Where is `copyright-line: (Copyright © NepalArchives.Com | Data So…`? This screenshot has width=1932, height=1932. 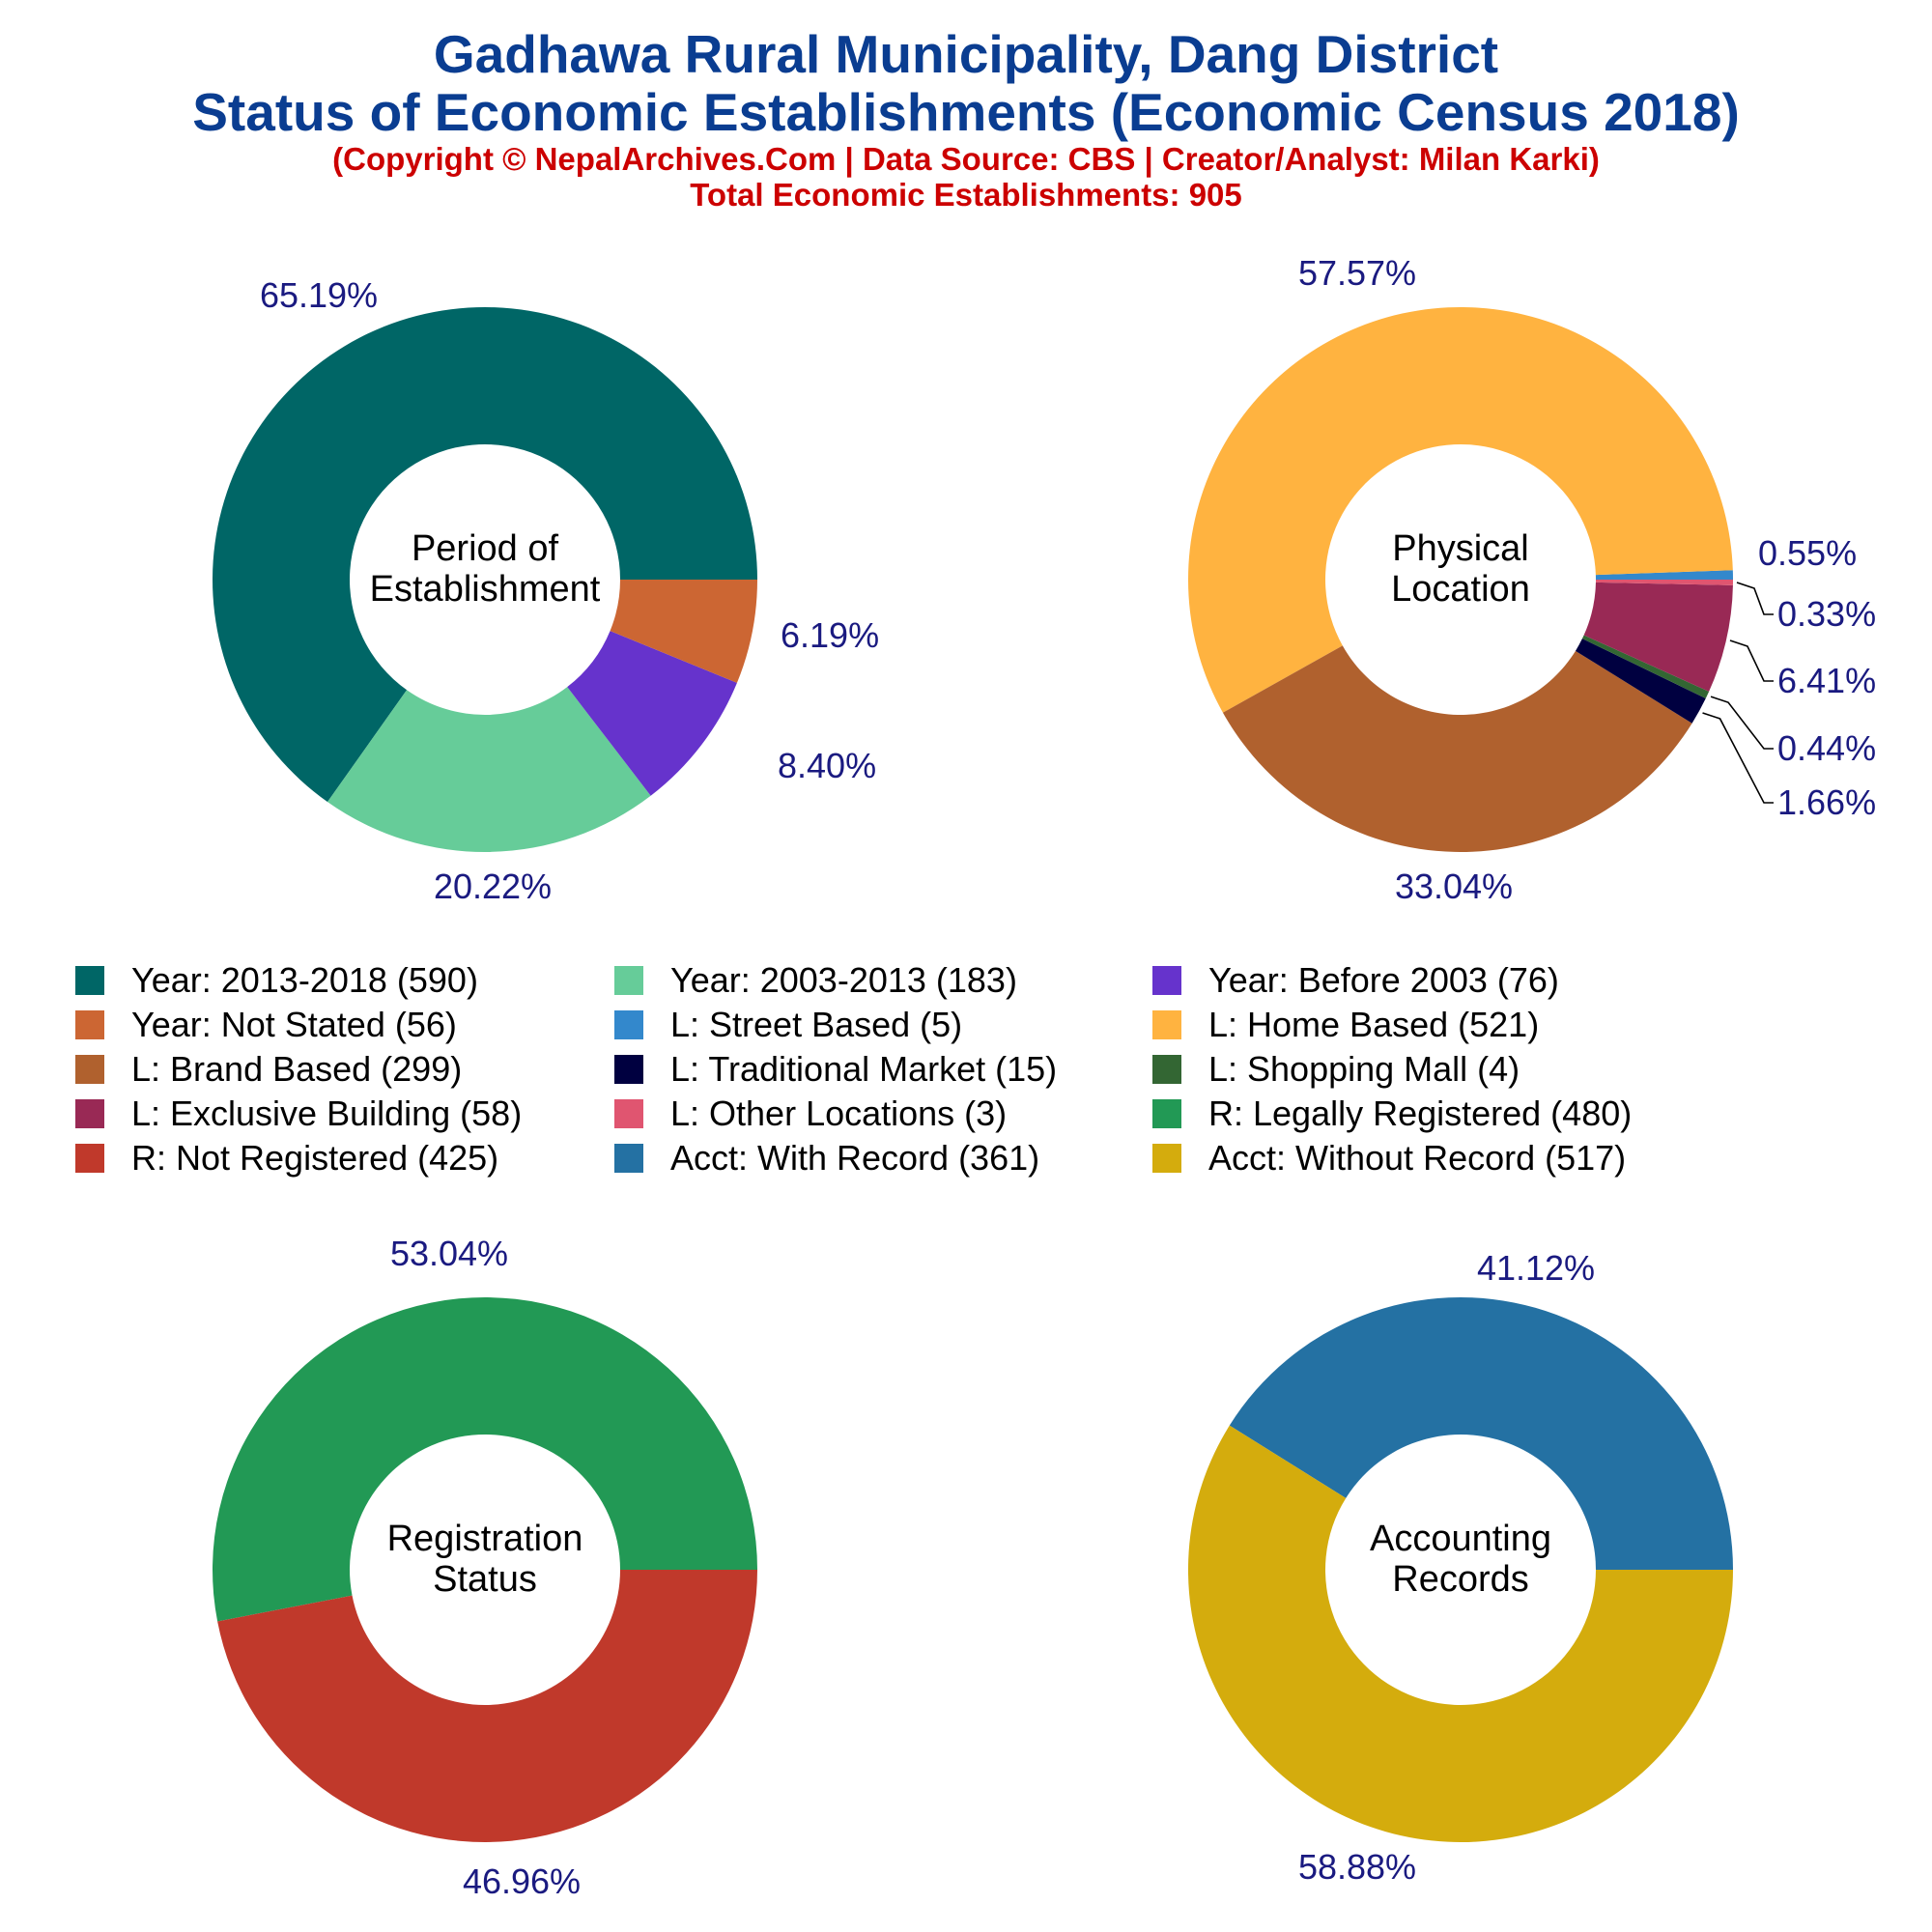 copyright-line: (Copyright © NepalArchives.Com | Data So… is located at coordinates (966, 159).